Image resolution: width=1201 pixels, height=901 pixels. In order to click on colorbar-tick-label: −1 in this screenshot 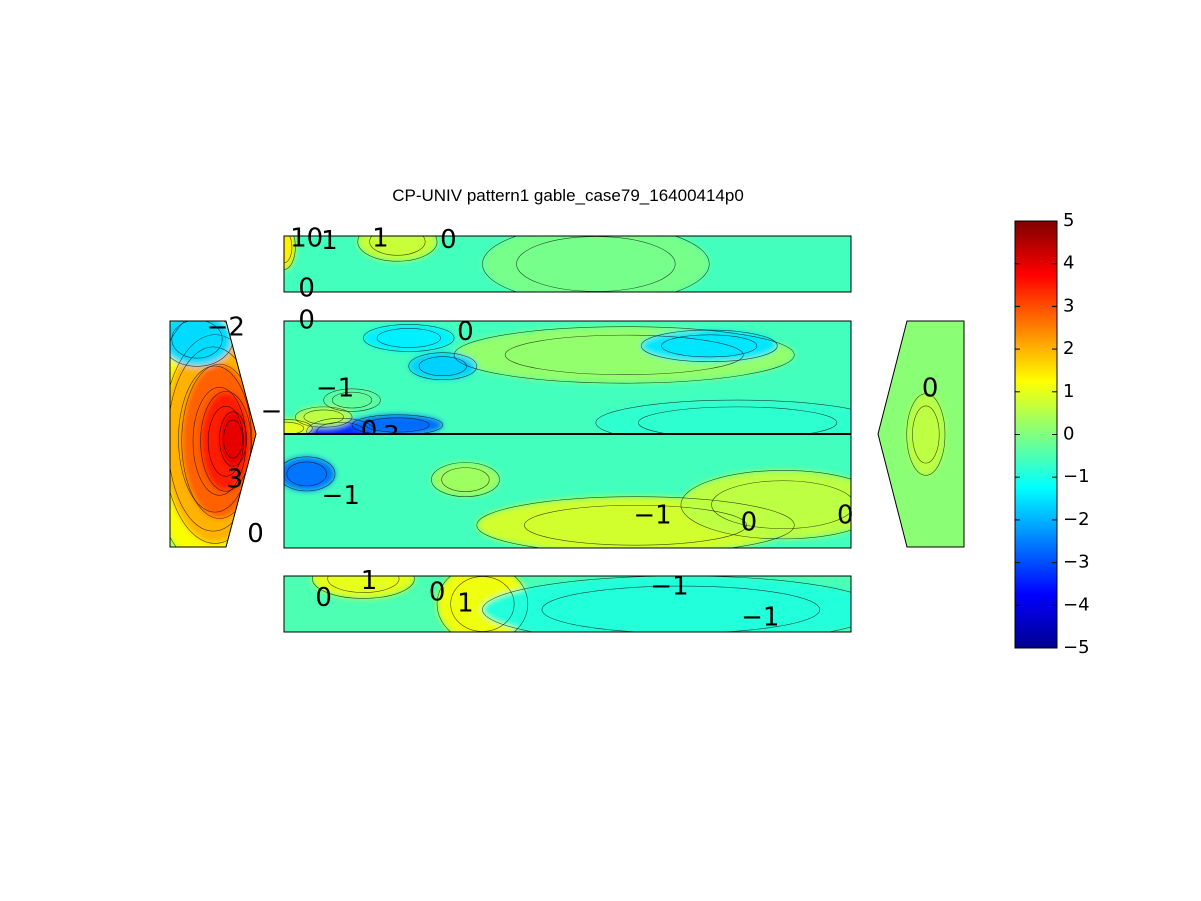, I will do `click(1076, 476)`.